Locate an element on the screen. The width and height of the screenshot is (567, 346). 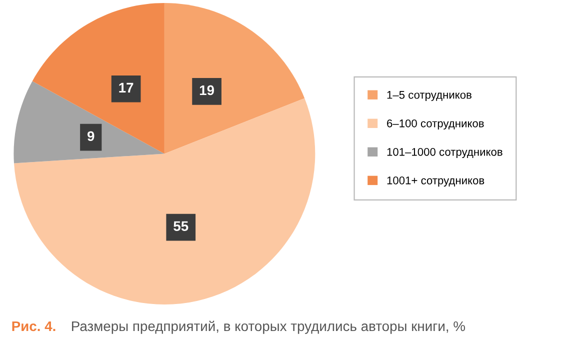
legend-label: 6–100 сотрудников is located at coordinates (435, 124).